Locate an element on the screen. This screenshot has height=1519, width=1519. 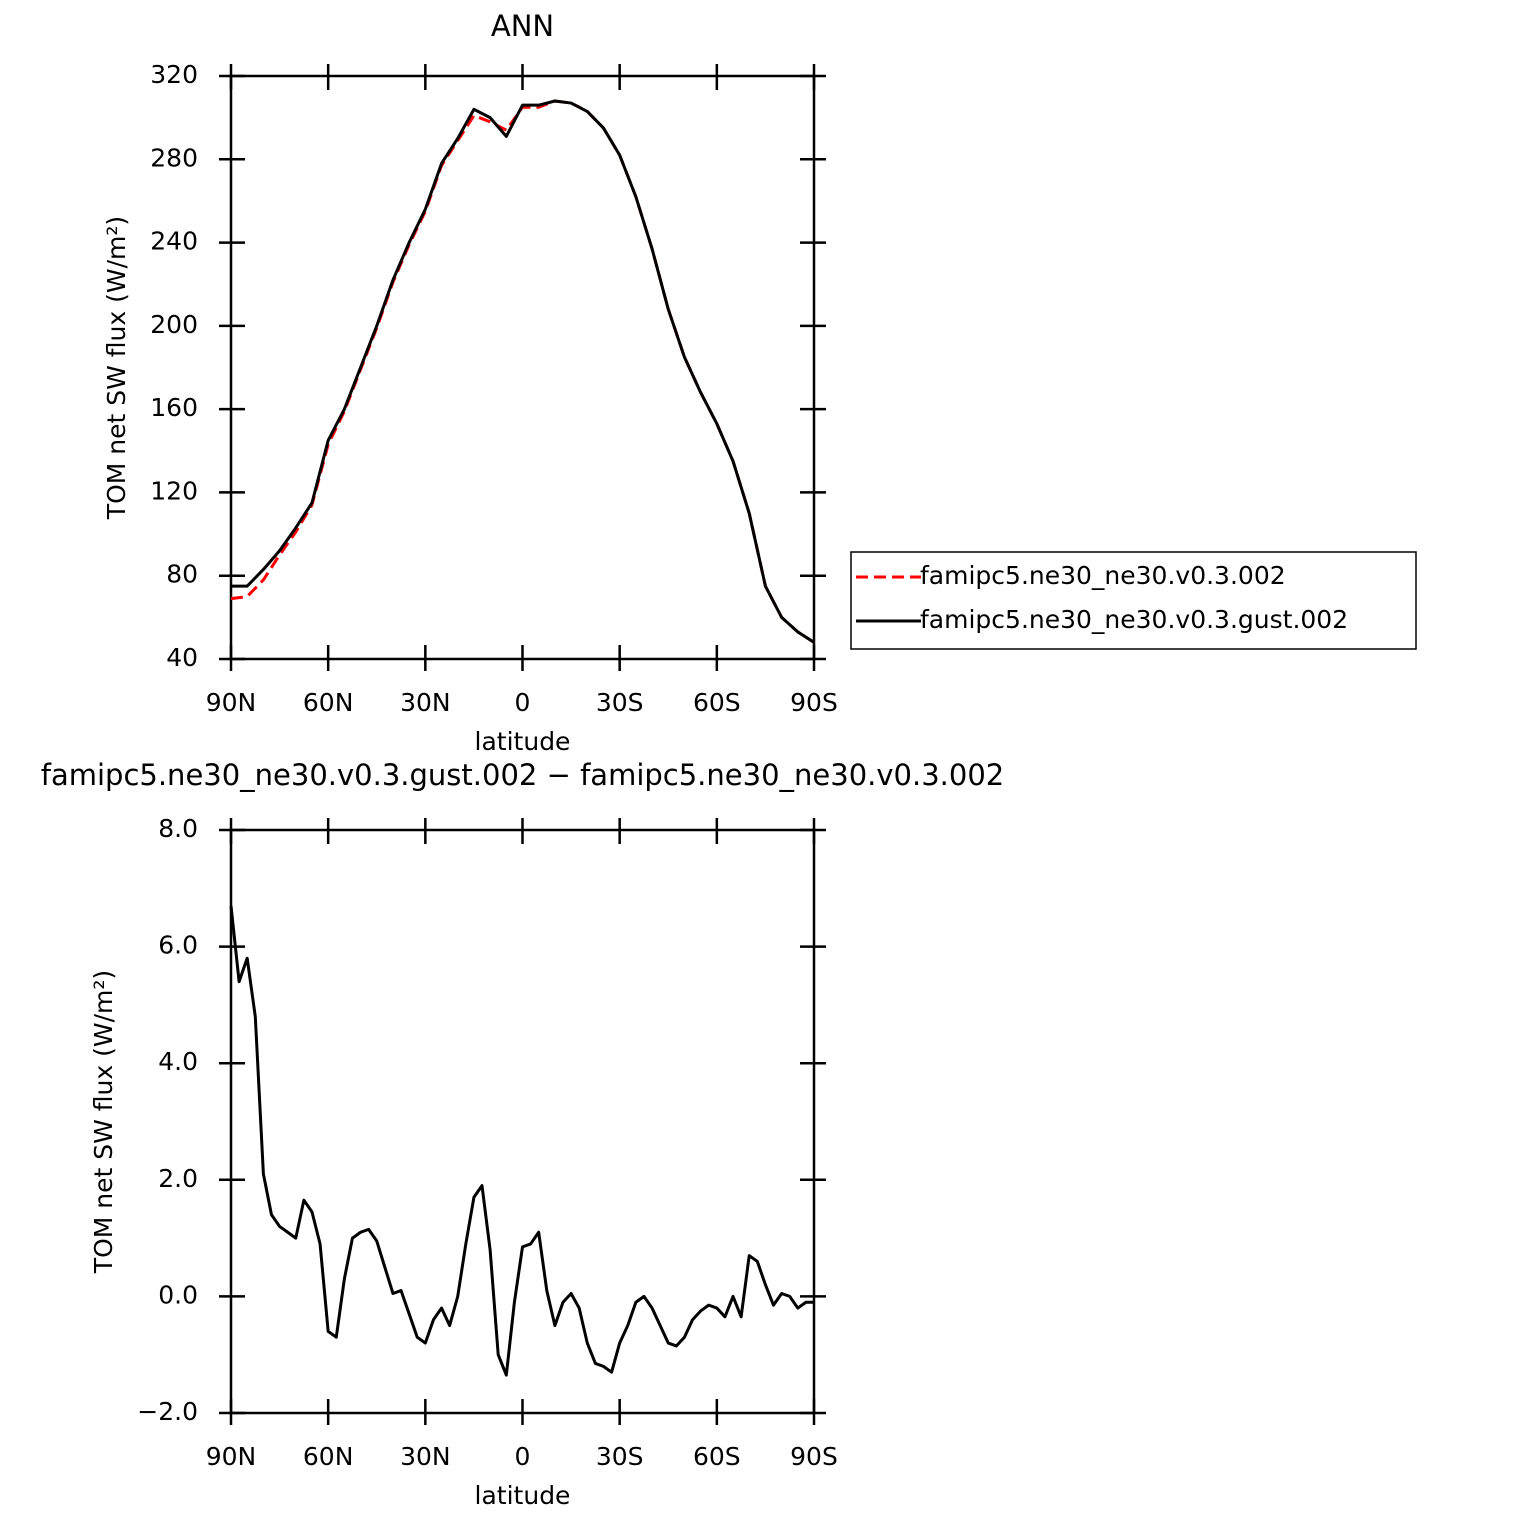
y-tick-label: 320 is located at coordinates (174, 74).